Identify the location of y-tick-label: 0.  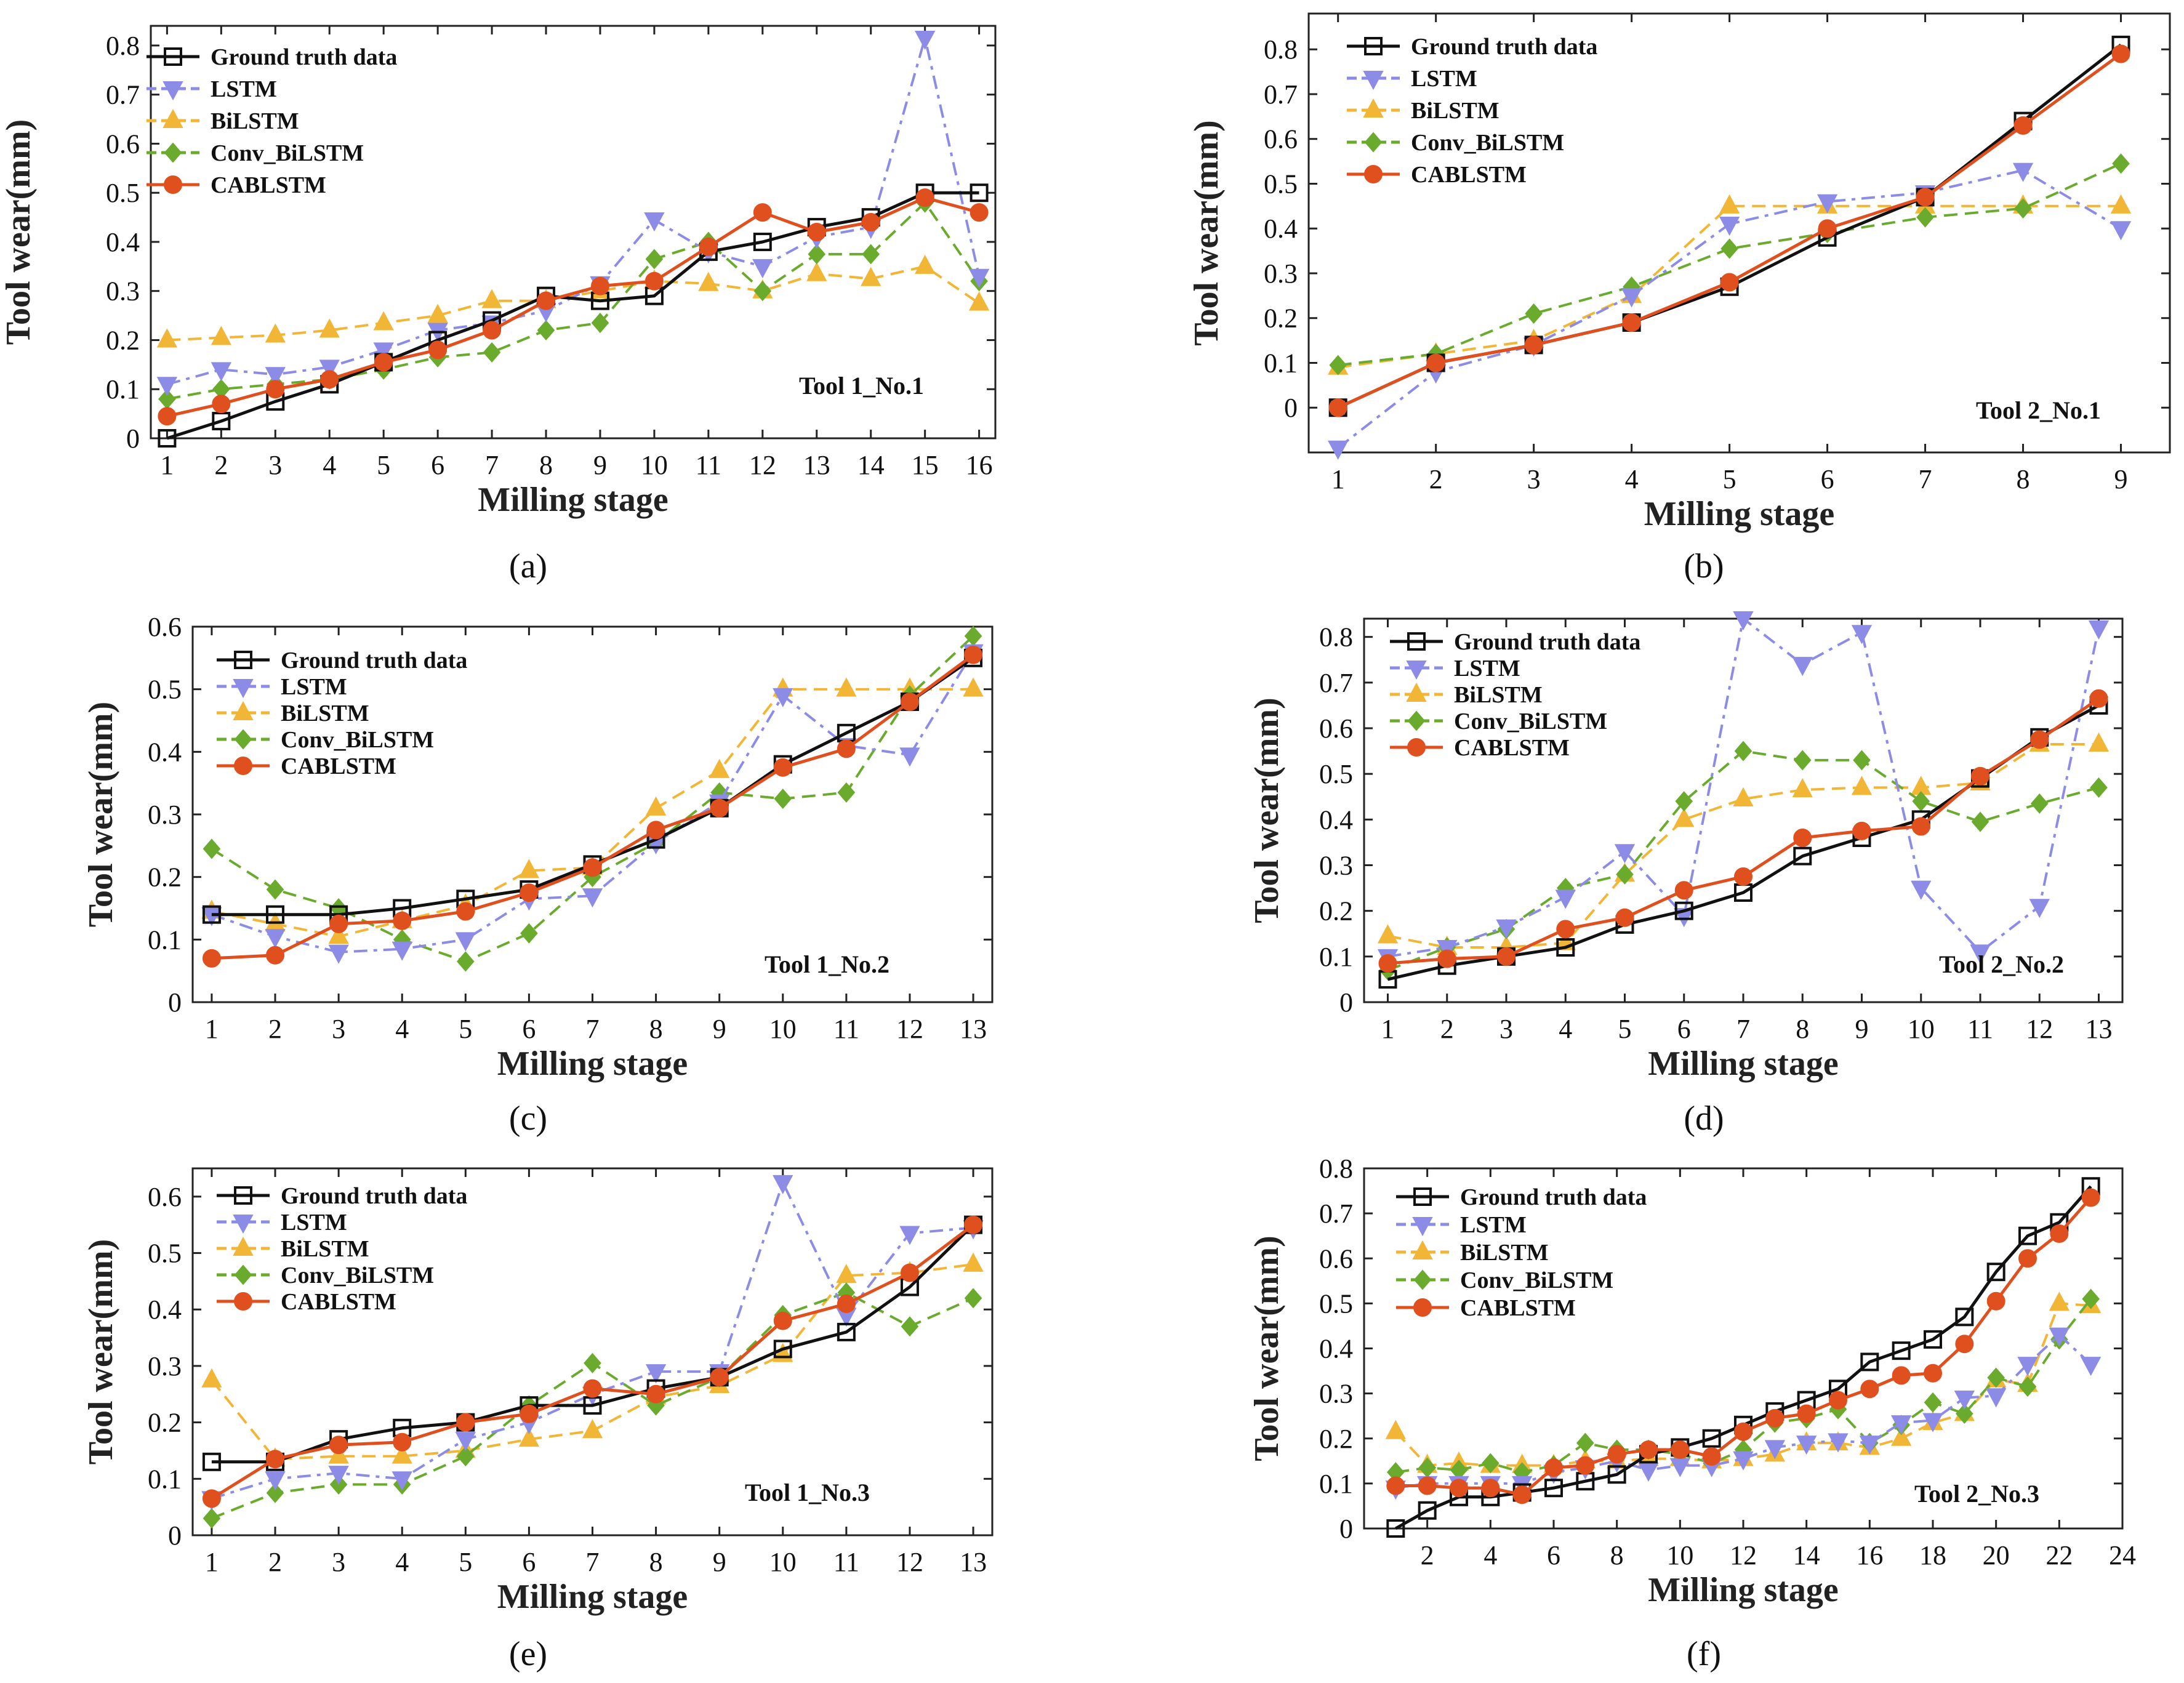
(133, 439).